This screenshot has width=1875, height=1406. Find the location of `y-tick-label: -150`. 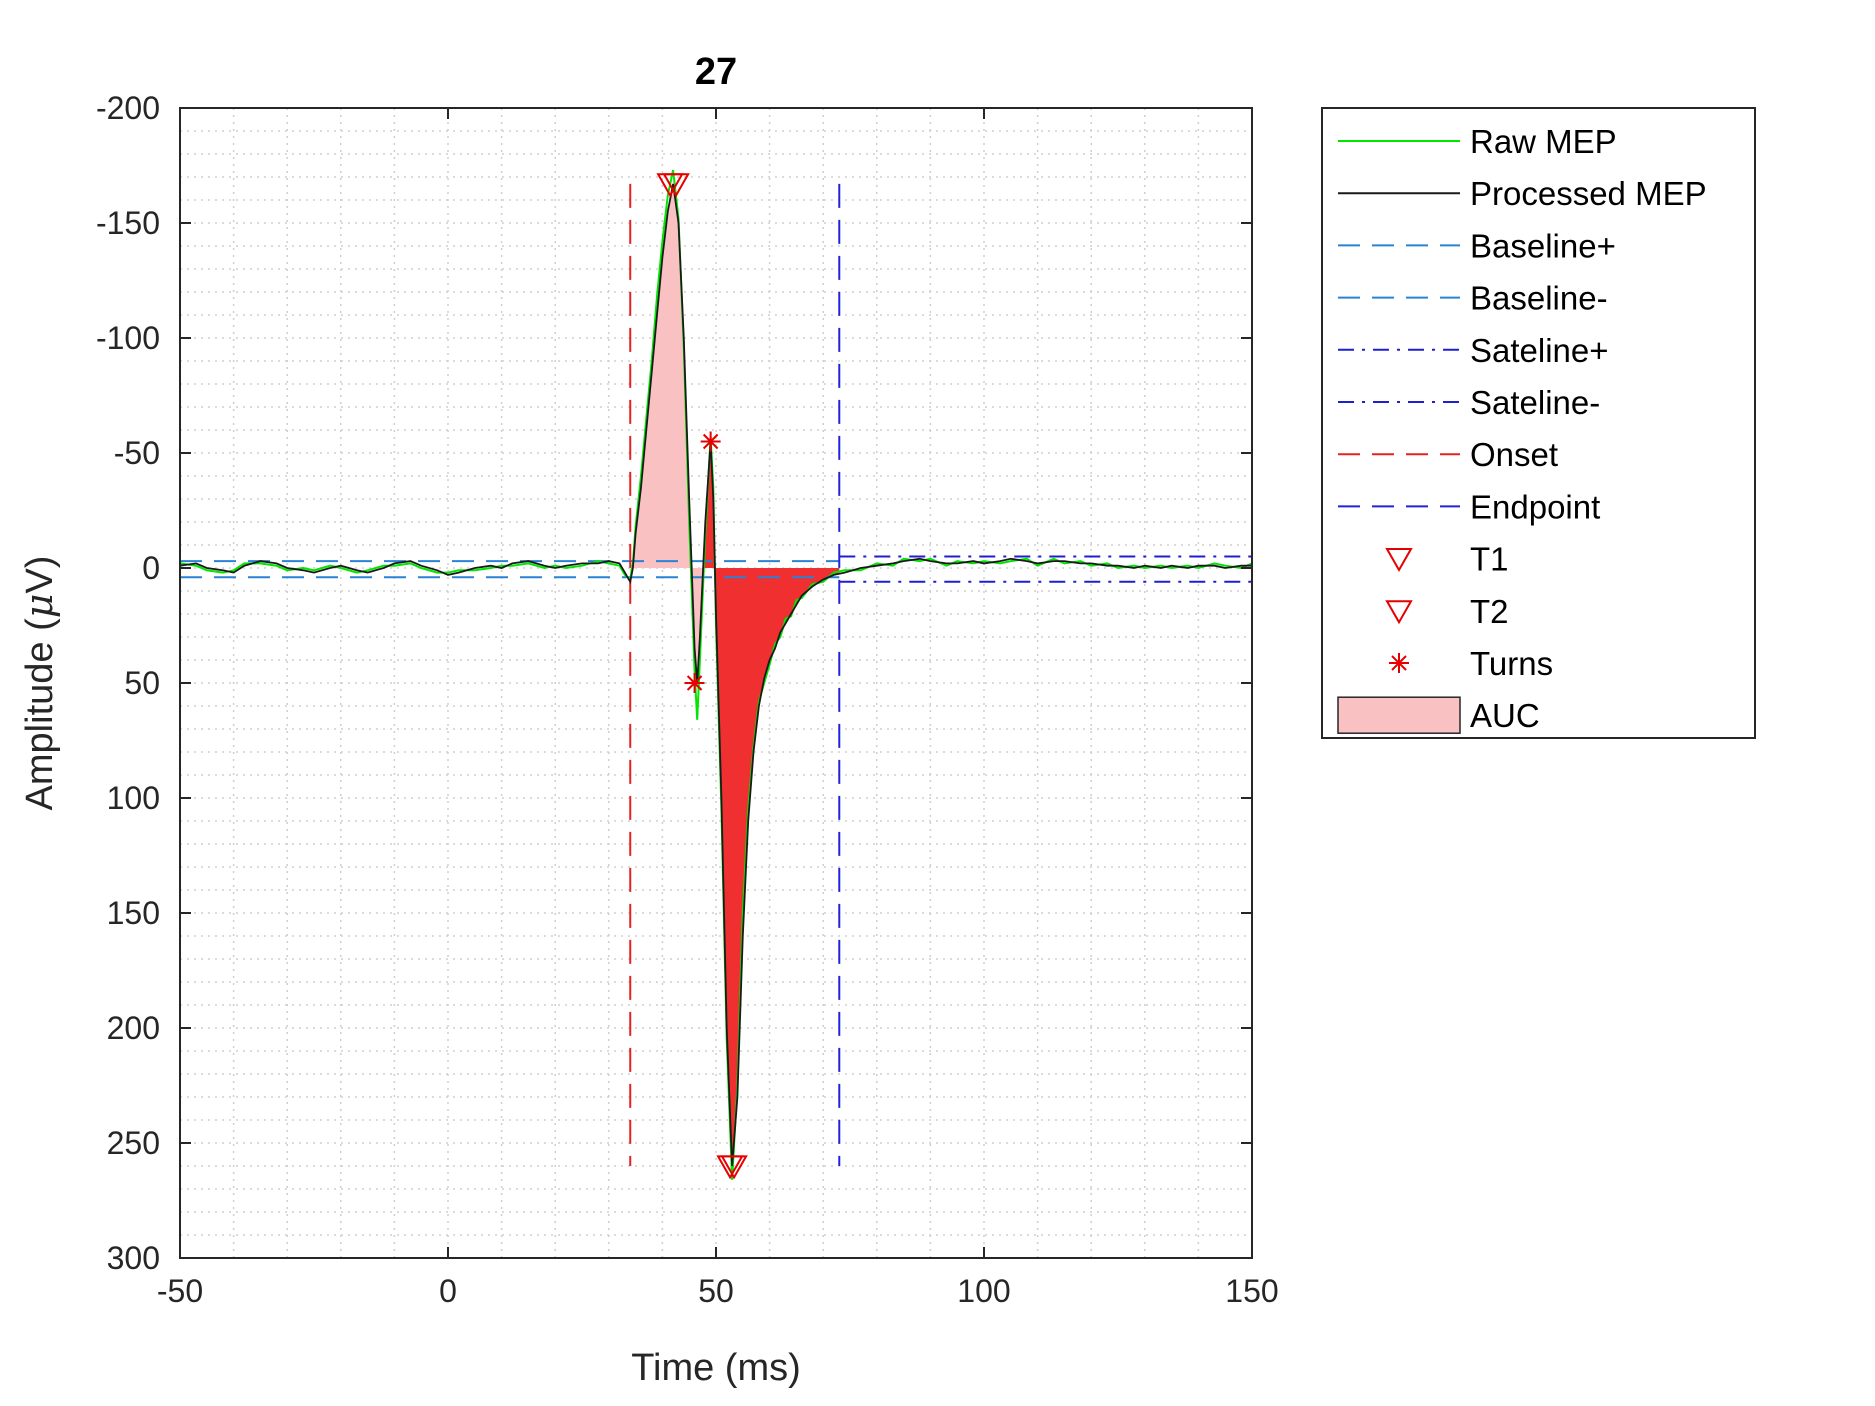

y-tick-label: -150 is located at coordinates (128, 223).